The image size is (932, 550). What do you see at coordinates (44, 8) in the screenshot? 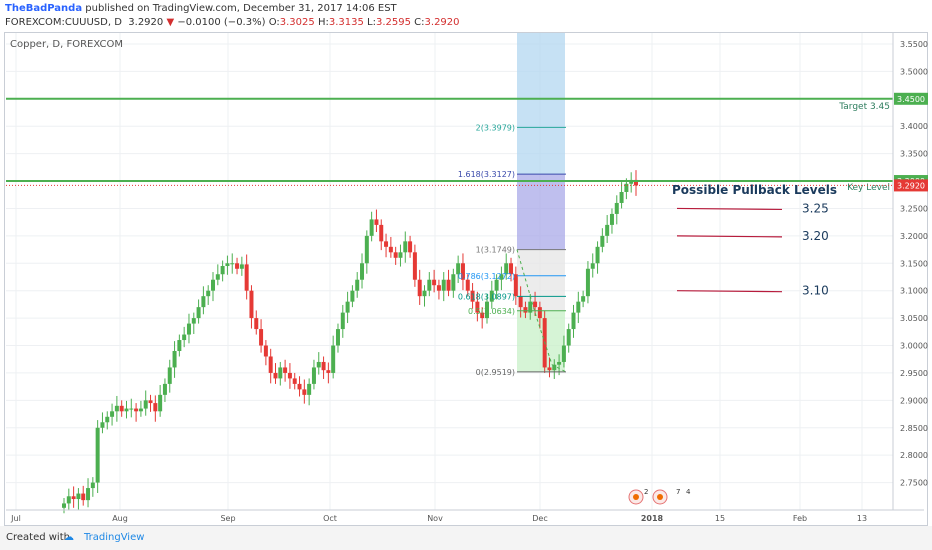
I see `author-link: TheBadPanda` at bounding box center [44, 8].